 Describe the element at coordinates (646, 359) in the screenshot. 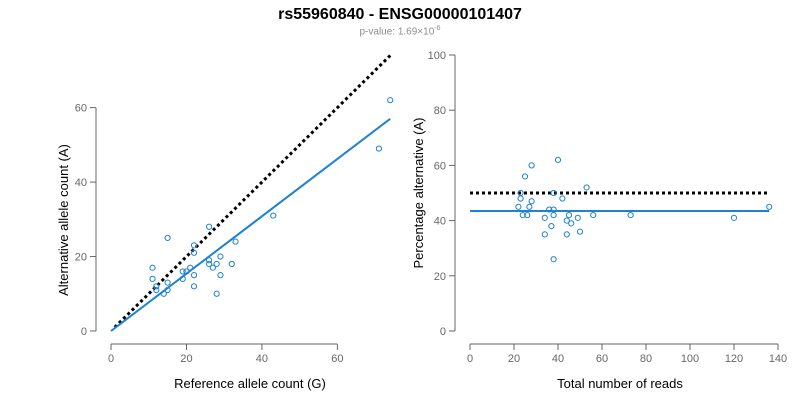

I see `x-tick-label: 80` at that location.